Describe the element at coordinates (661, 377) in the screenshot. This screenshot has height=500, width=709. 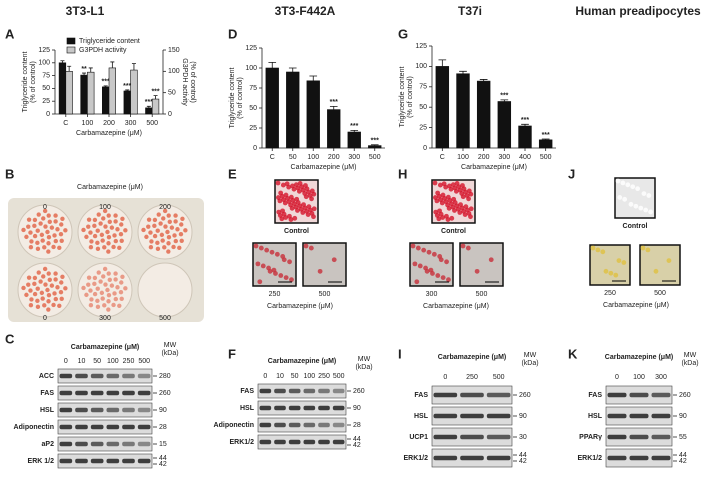
I see `lane-label: 300` at that location.